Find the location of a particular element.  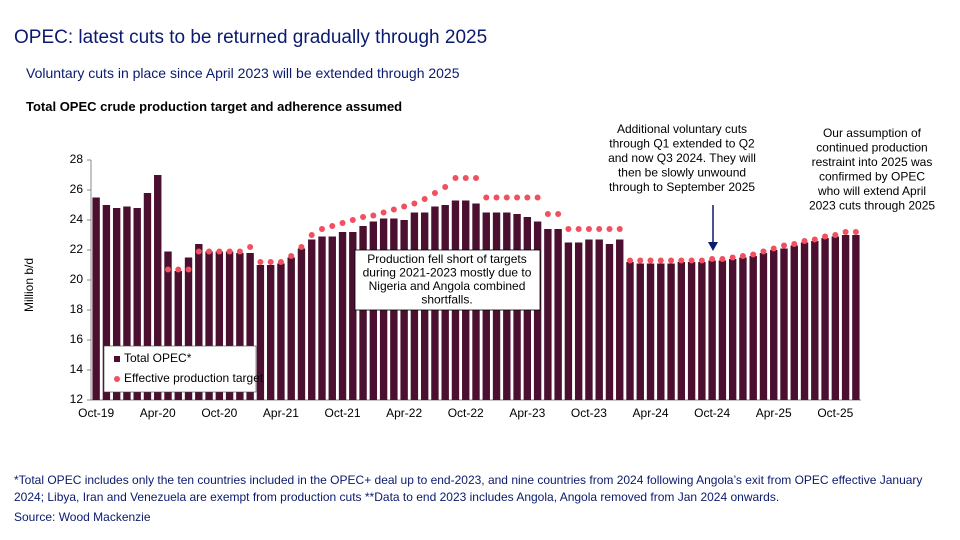

annotation-text: 2023 cuts through 2025 is located at coordinates (872, 206).